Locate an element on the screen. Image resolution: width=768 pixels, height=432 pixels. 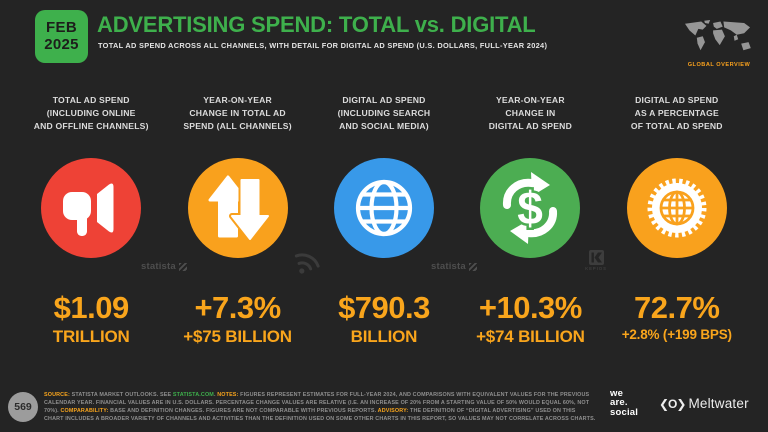
global-overview-badge: GLOBAL OVERVIEW is located at coordinates (719, 44).